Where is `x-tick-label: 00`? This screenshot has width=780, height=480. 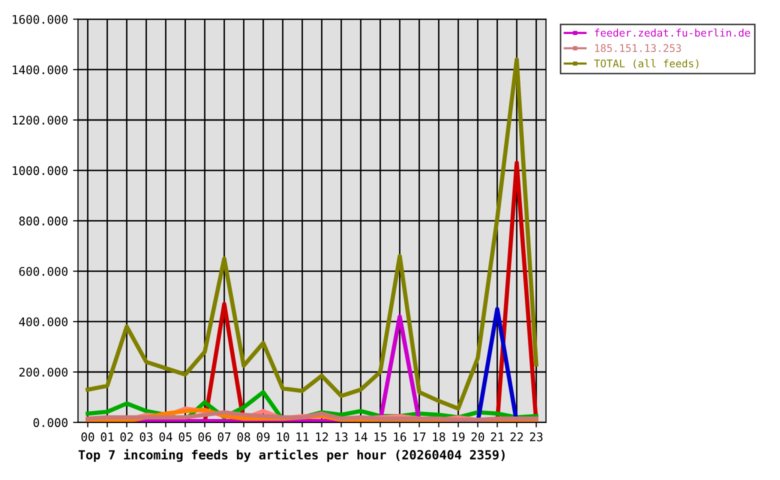
x-tick-label: 00 is located at coordinates (87, 437).